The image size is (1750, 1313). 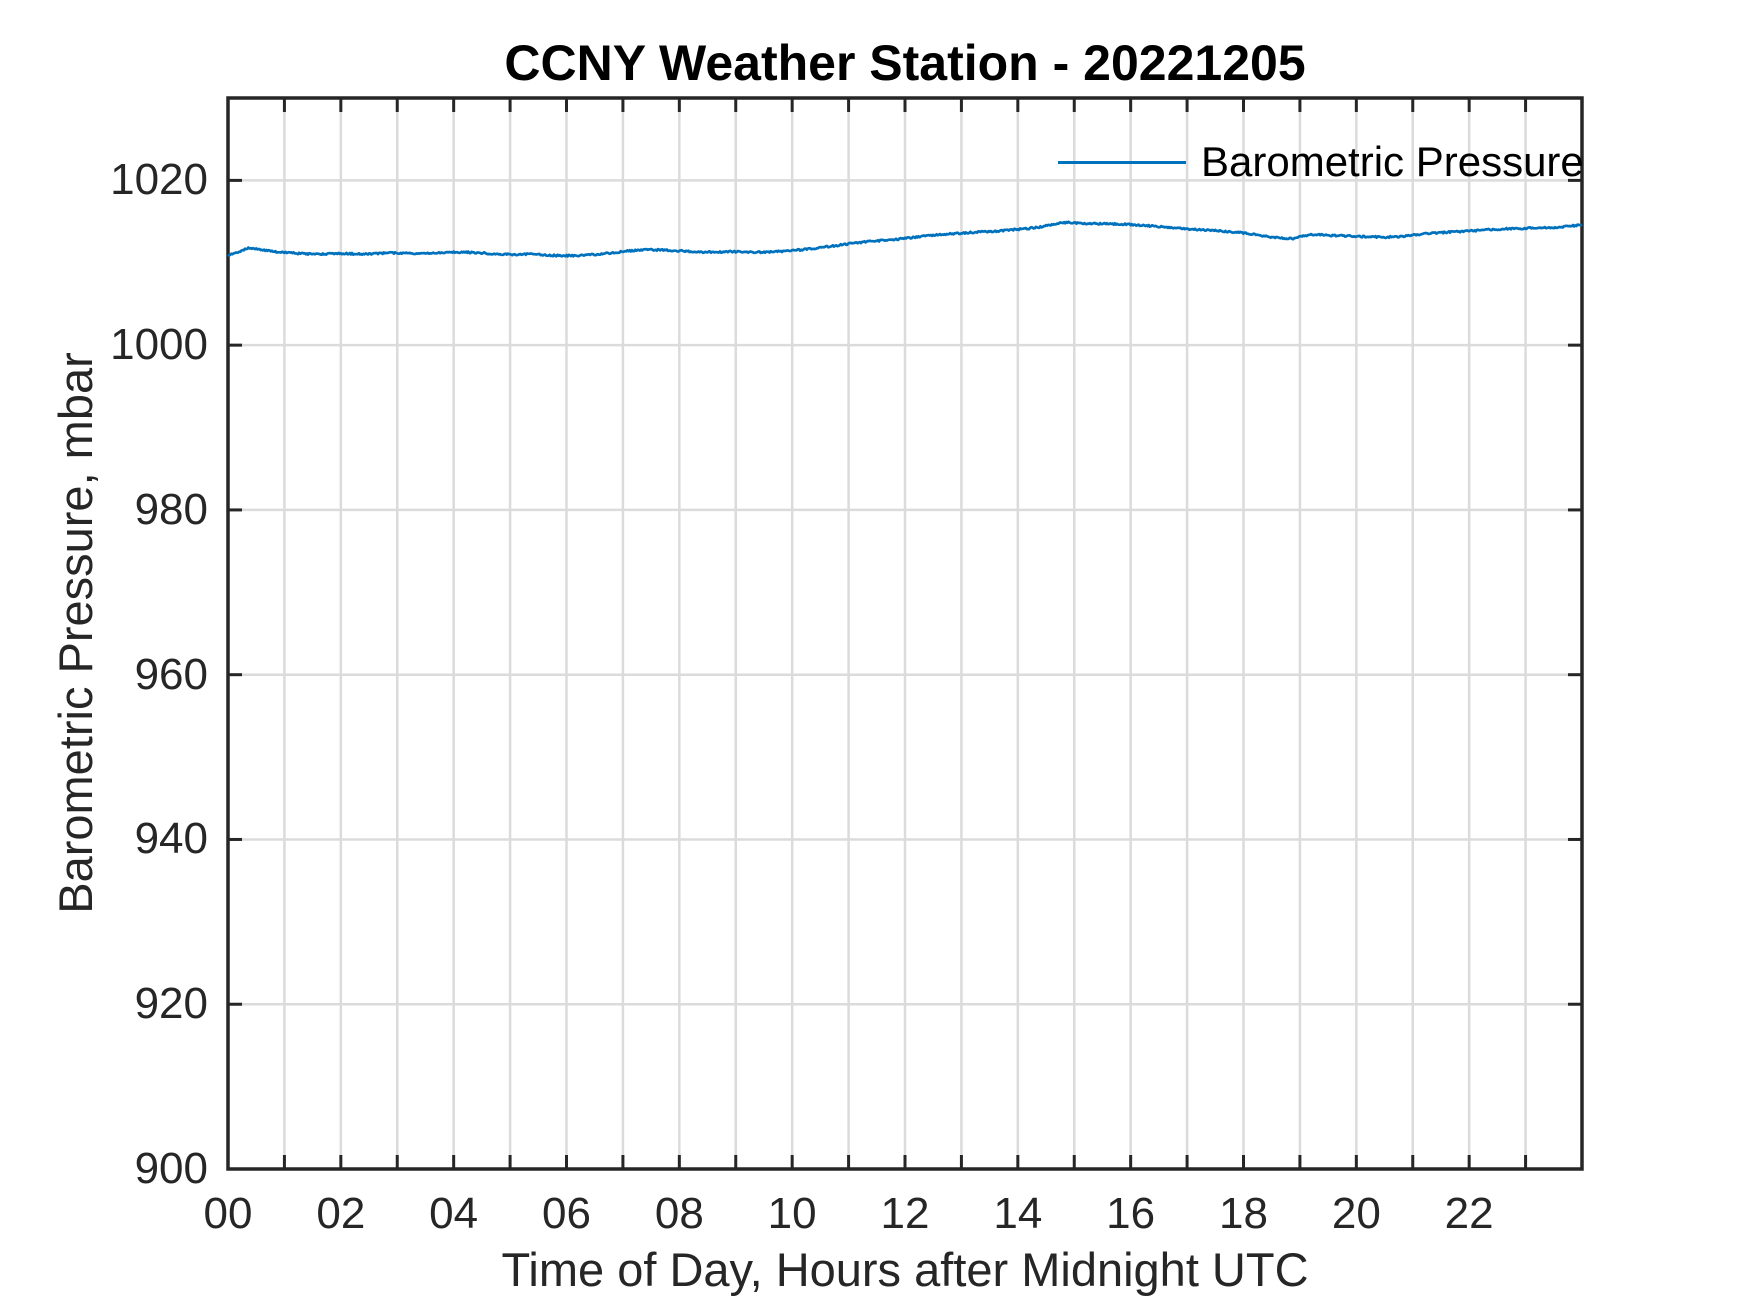 What do you see at coordinates (1243, 1213) in the screenshot?
I see `x-tick-label: 18` at bounding box center [1243, 1213].